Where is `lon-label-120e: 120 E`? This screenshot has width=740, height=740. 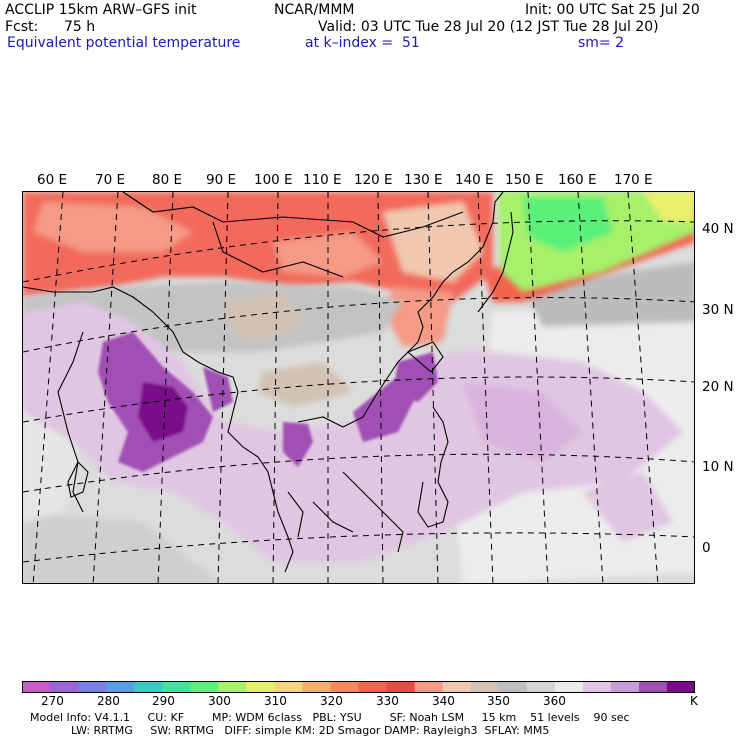
lon-label-120e: 120 E is located at coordinates (373, 180).